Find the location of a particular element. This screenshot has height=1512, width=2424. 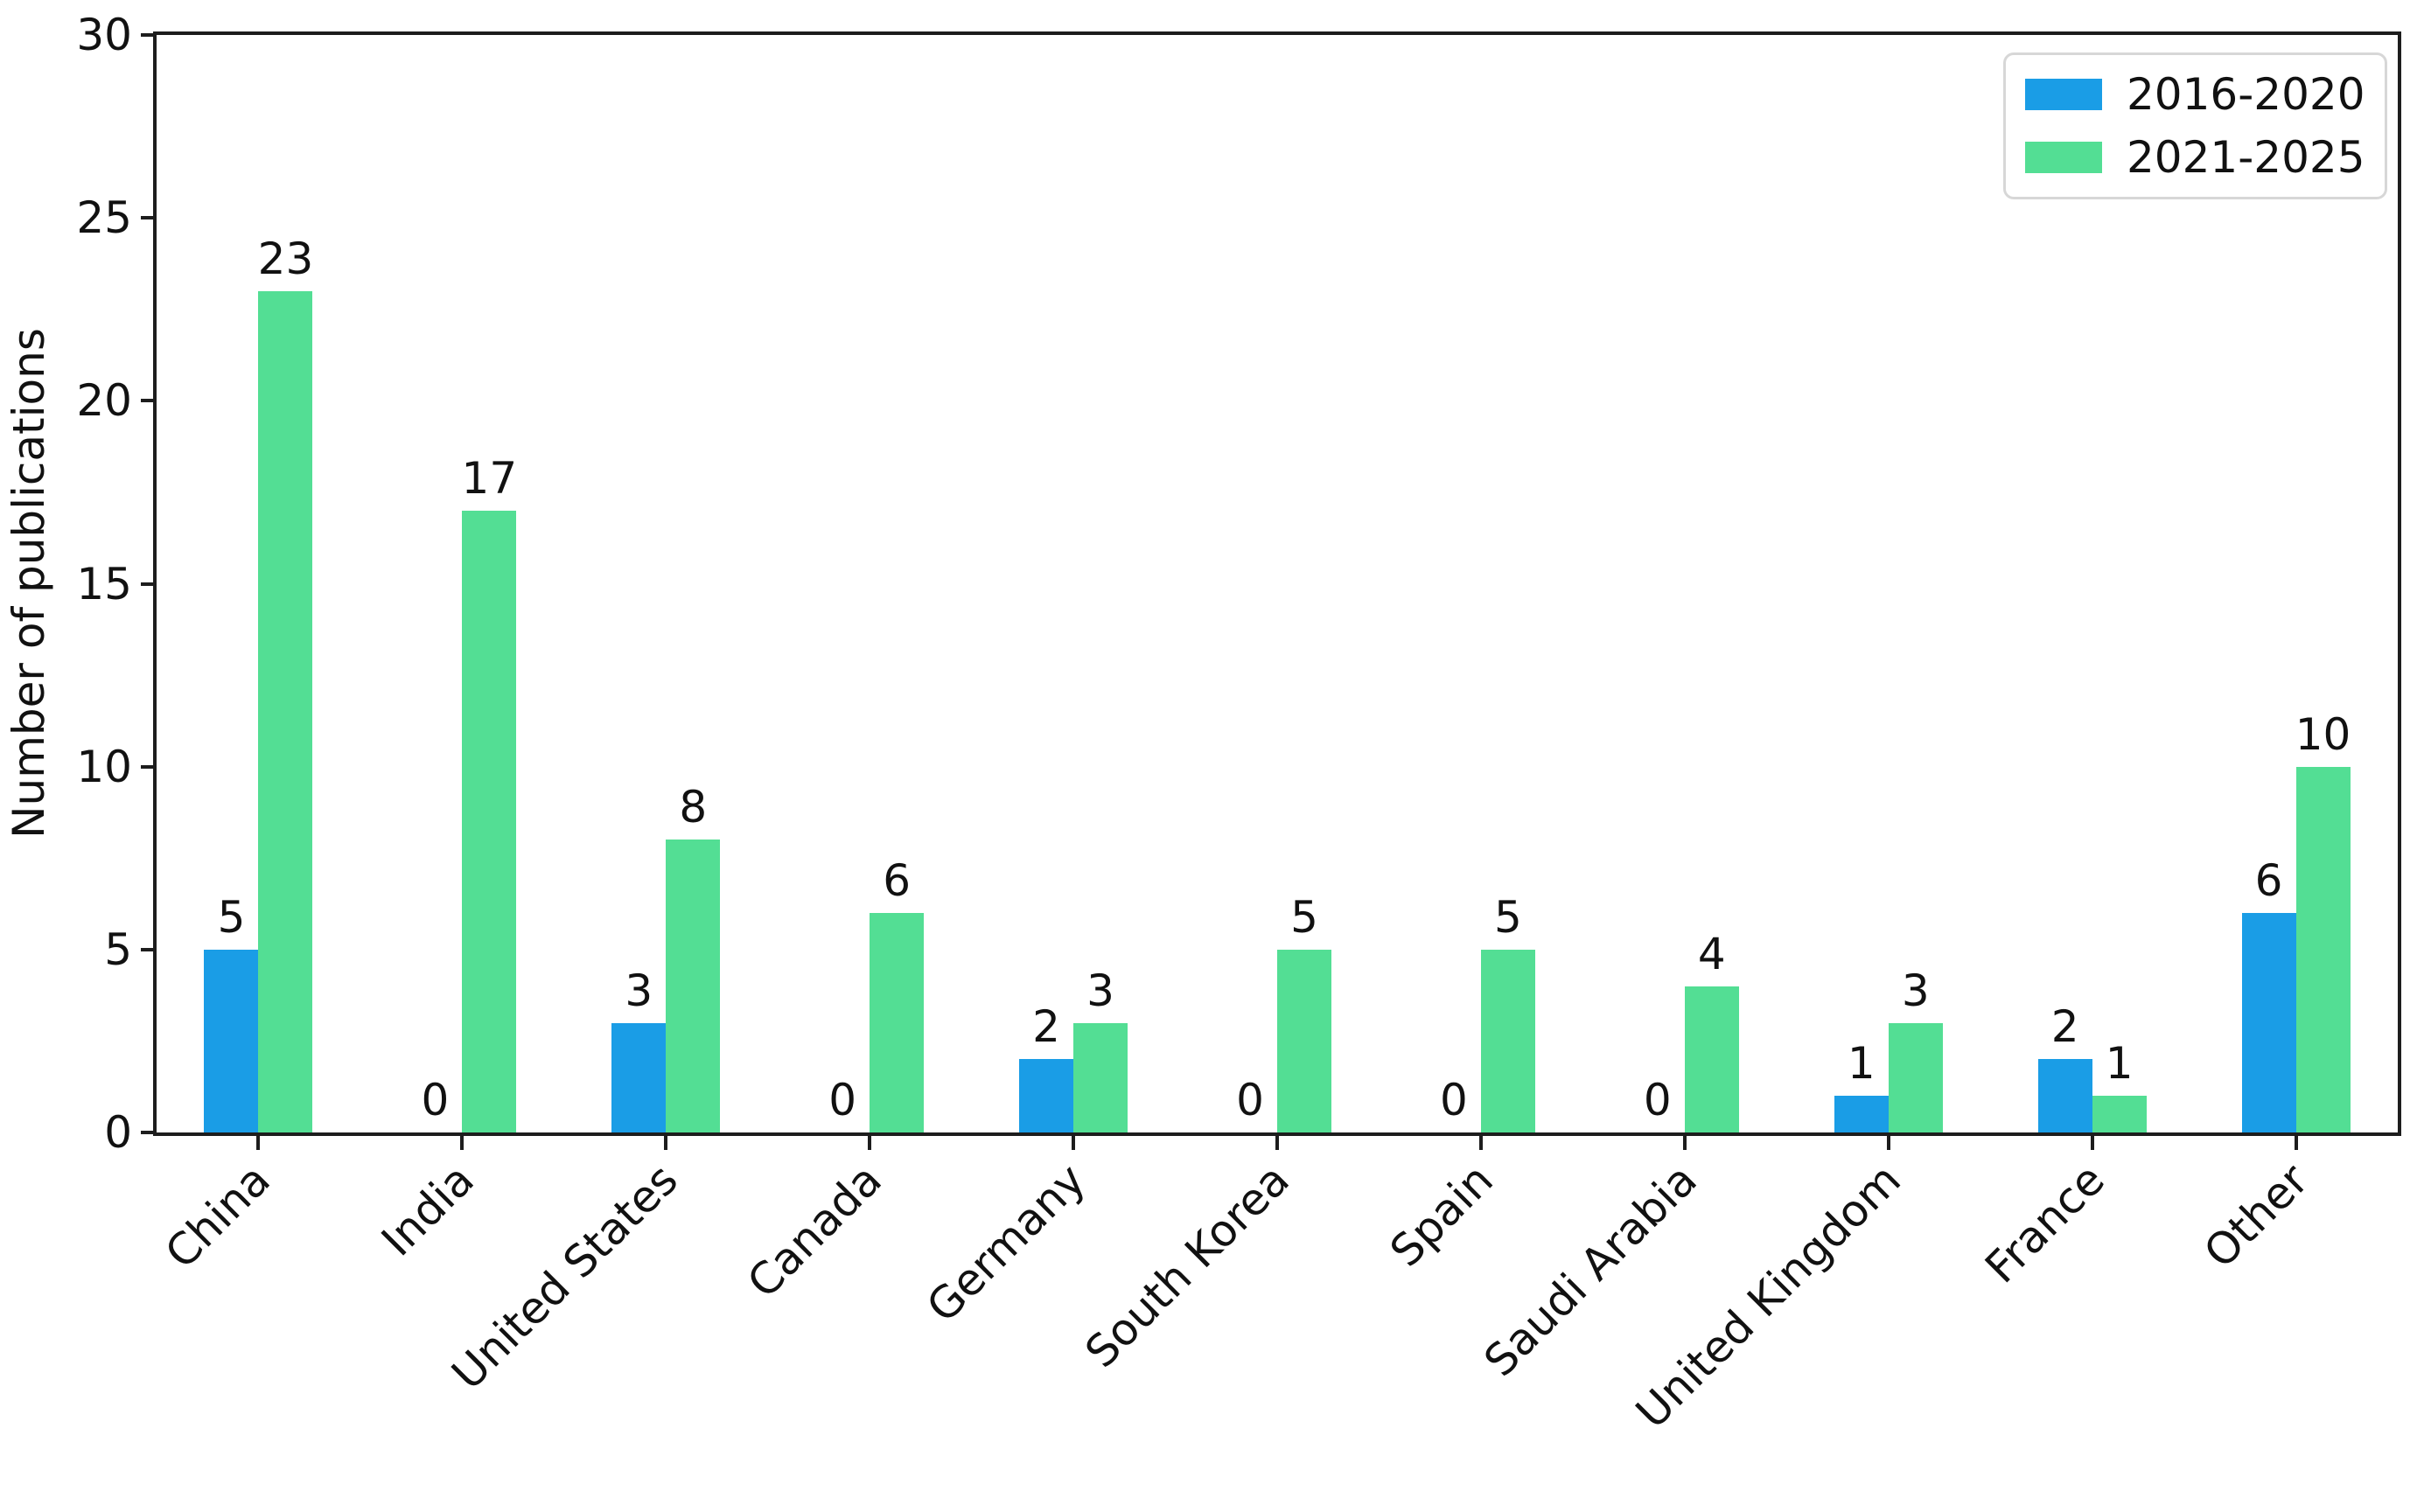

x-tick-label-3: Canada is located at coordinates (814, 1231).